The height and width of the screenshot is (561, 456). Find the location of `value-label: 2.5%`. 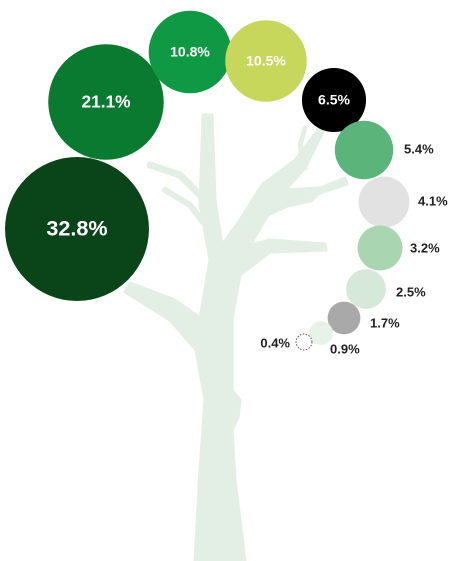

value-label: 2.5% is located at coordinates (411, 291).